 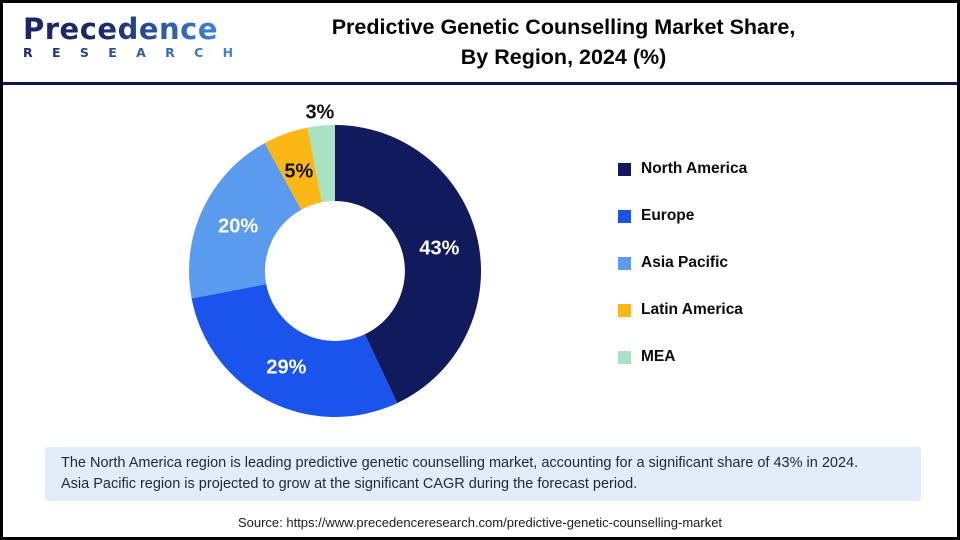 I want to click on brand-logo-subtitle: R E S E A R C H, so click(x=132, y=52).